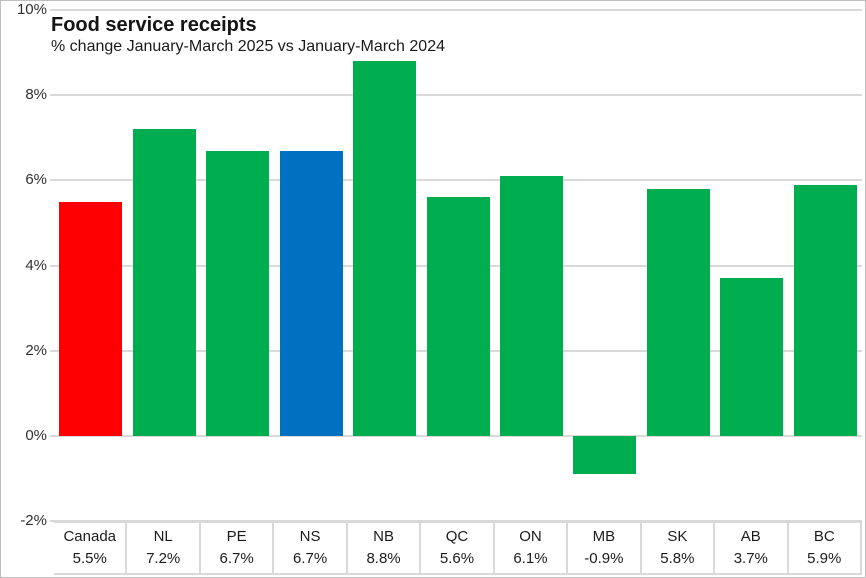  Describe the element at coordinates (89, 548) in the screenshot. I see `table-cell-canada: Canada 5.5%` at that location.